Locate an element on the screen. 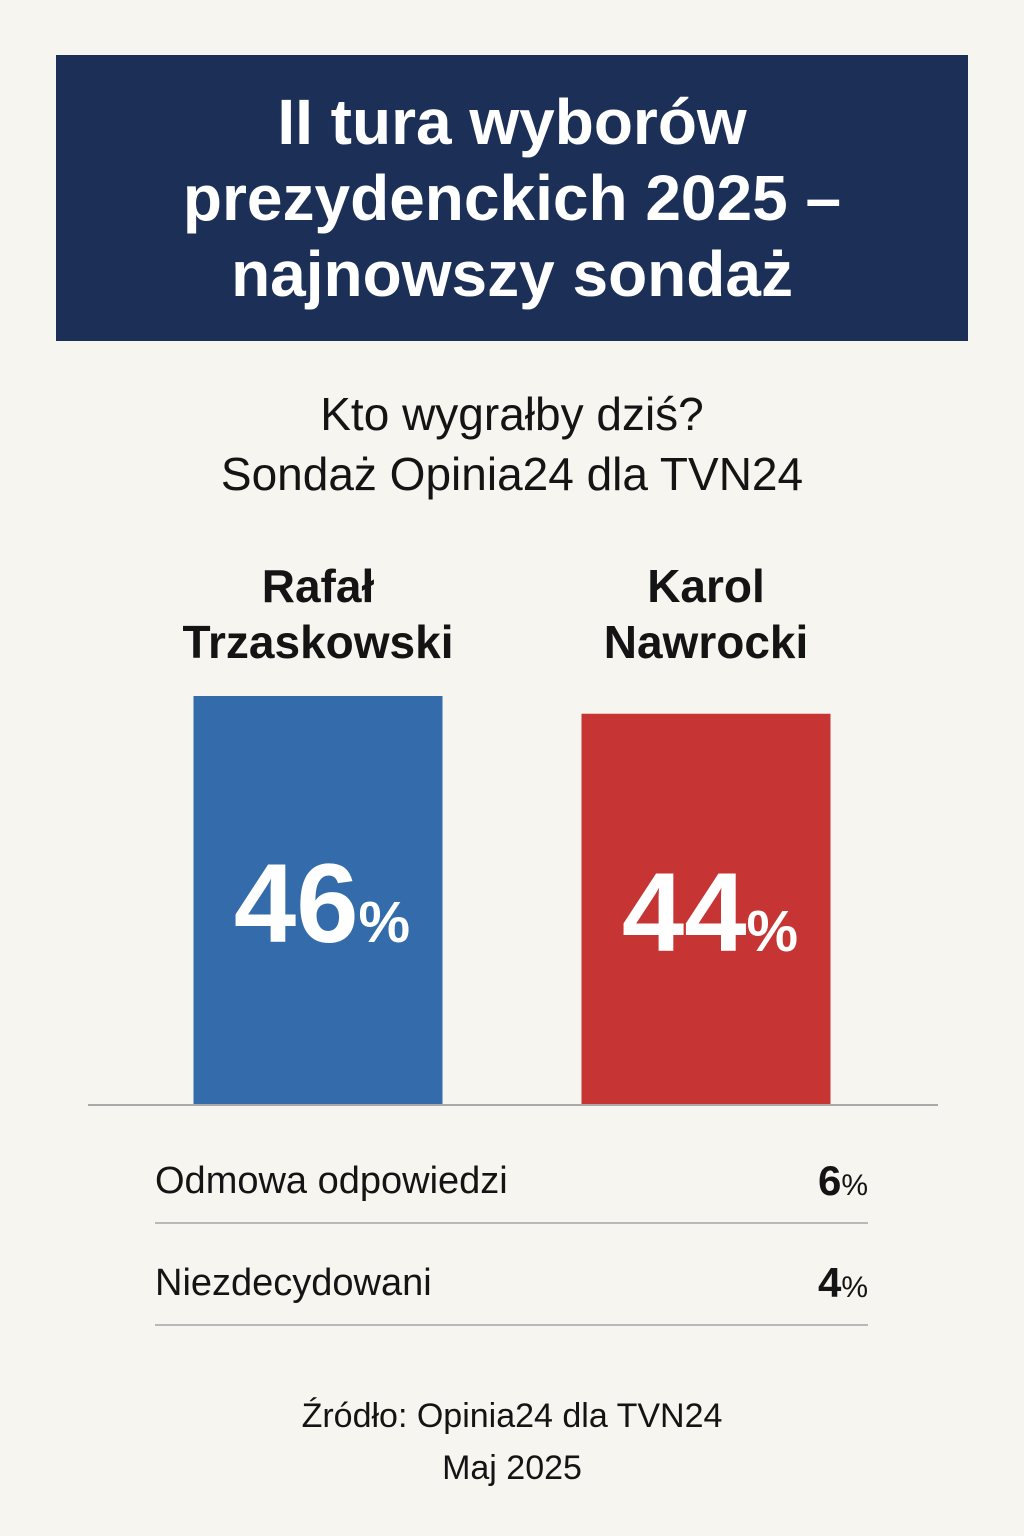  bar-rafa-trzaskowski is located at coordinates (318, 900).